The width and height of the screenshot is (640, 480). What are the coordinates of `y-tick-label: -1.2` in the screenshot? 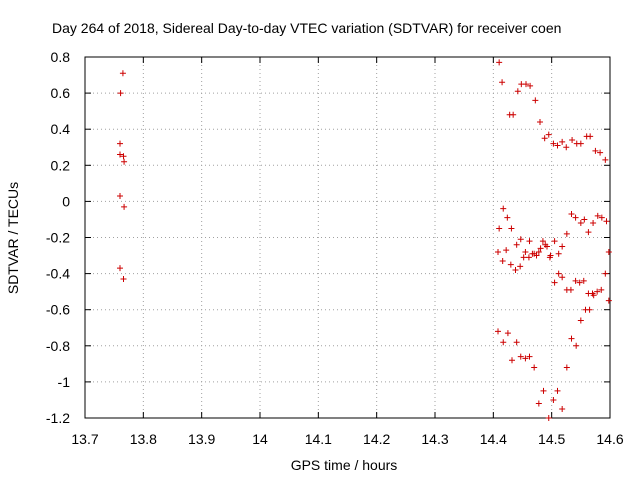 It's located at (58, 418).